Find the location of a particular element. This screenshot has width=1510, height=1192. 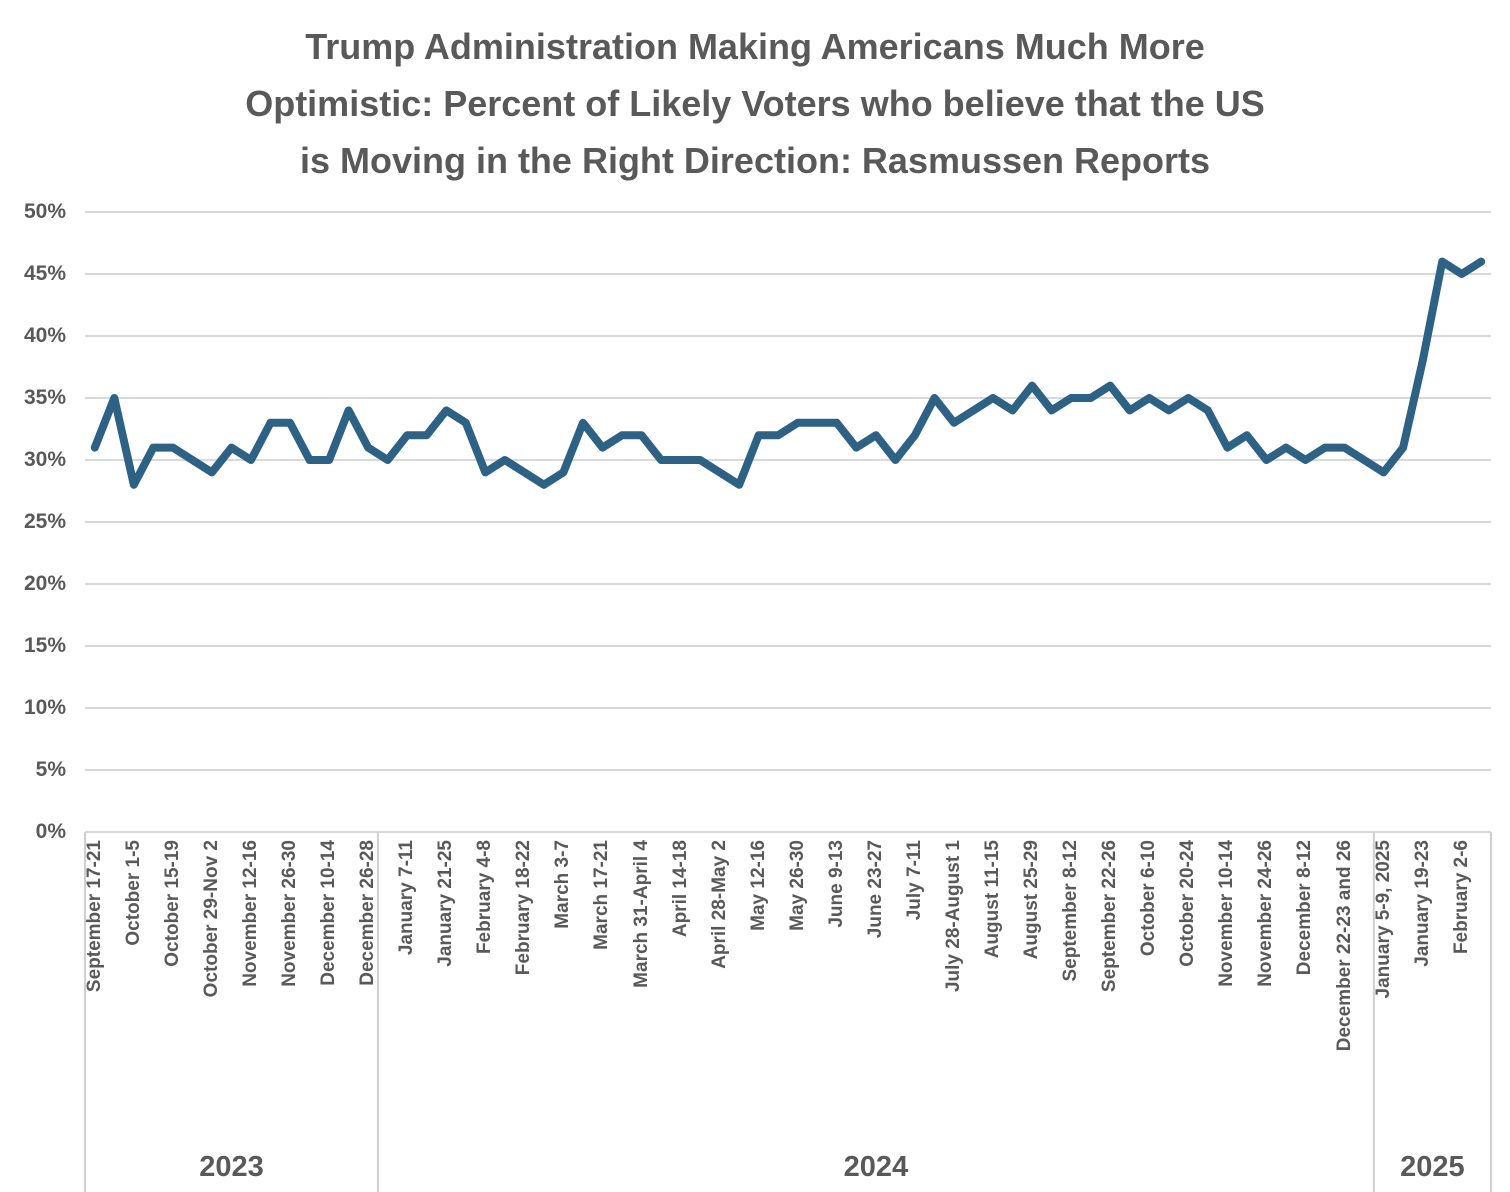

x-axis-tick-label: December 22-23 and 26 is located at coordinates (1344, 946).